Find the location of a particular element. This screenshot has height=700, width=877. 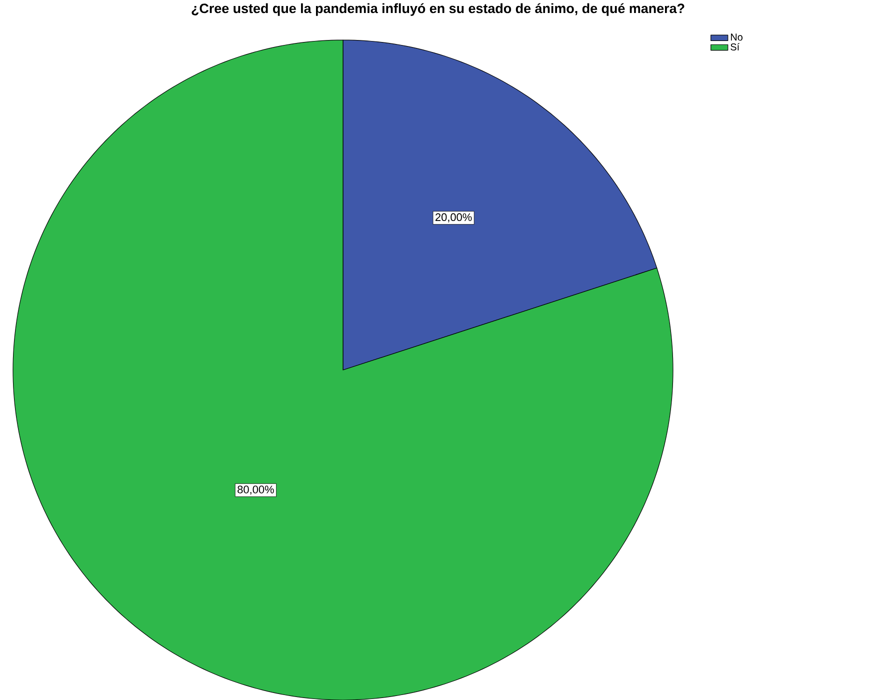

legend-label: No is located at coordinates (736, 37).